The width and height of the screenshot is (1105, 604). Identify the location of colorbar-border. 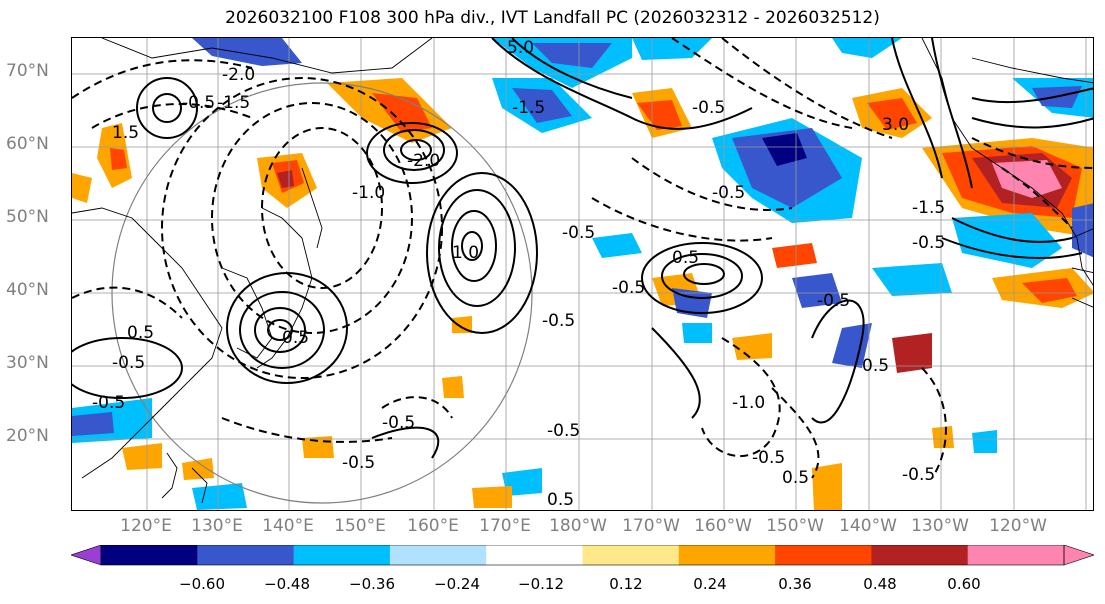
(582, 555).